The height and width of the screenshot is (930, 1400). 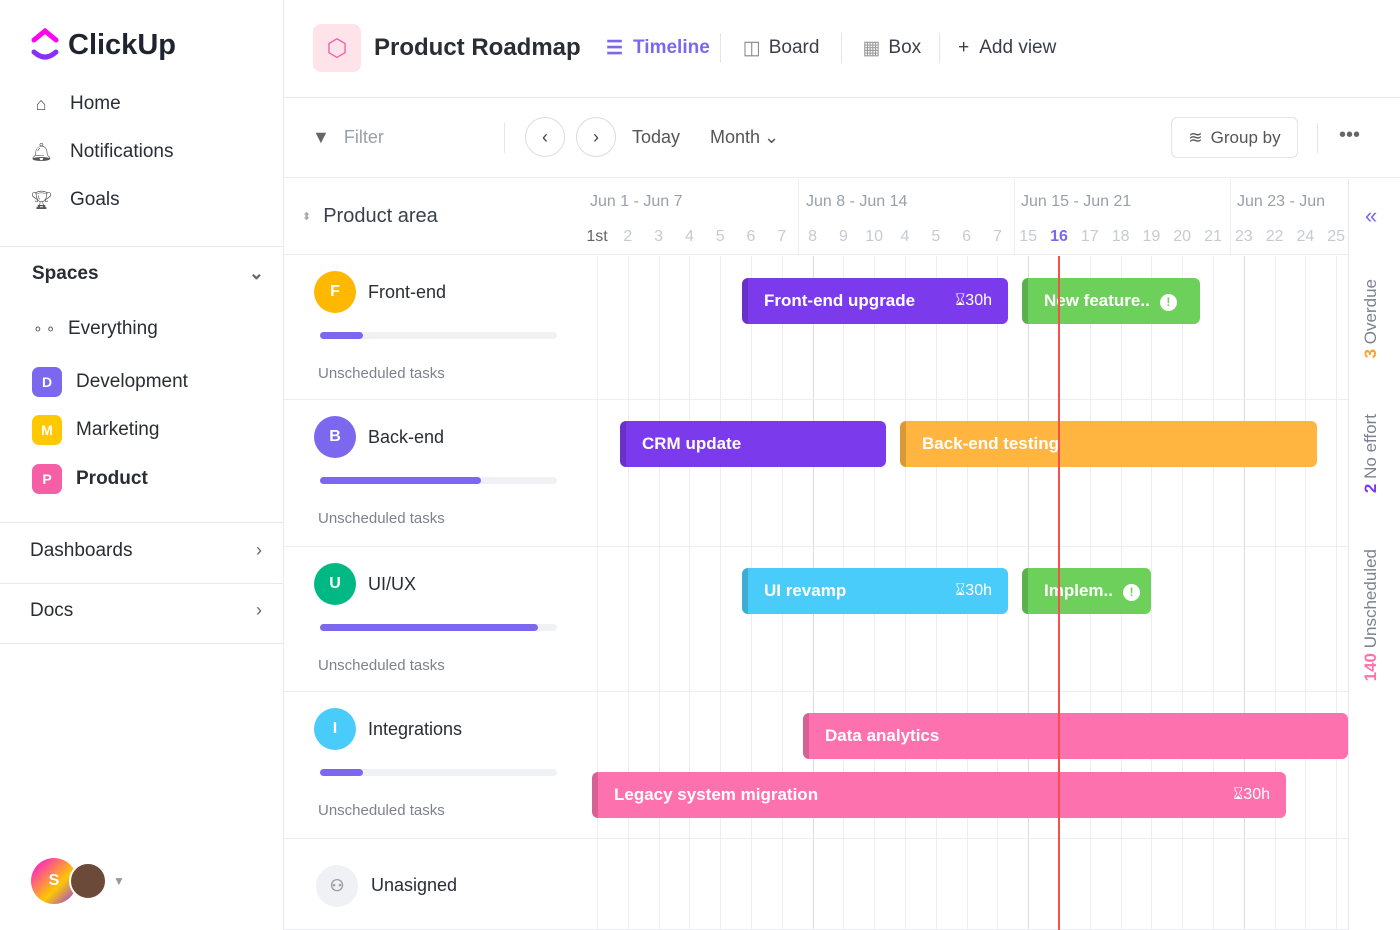 I want to click on task-label: Front-end upgrade, so click(x=840, y=300).